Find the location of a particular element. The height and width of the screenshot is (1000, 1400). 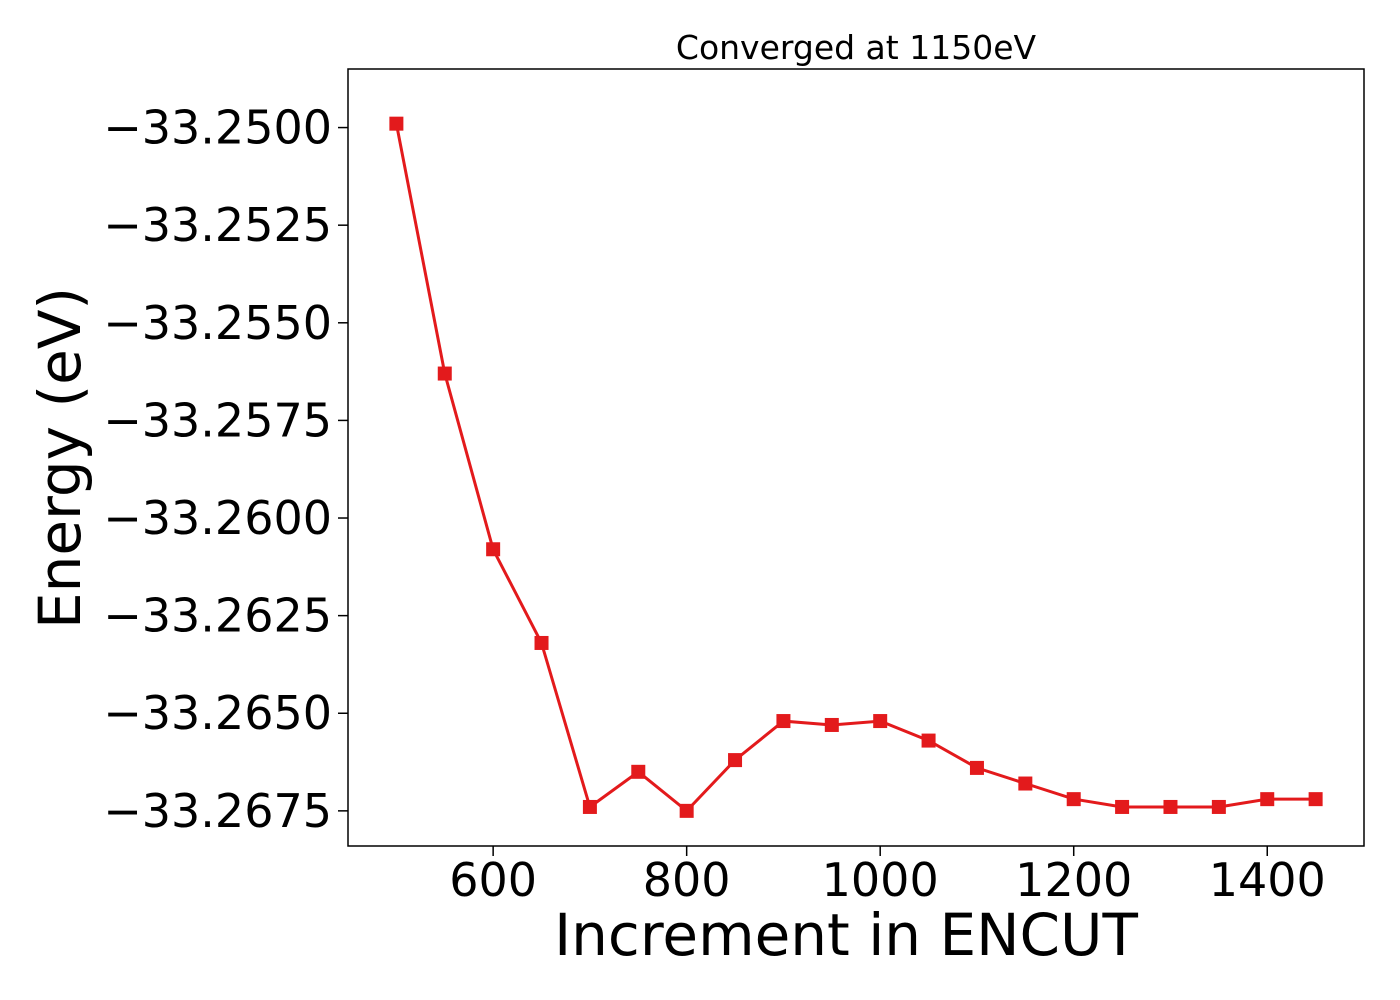

x-tick-label: 800 is located at coordinates (687, 880).